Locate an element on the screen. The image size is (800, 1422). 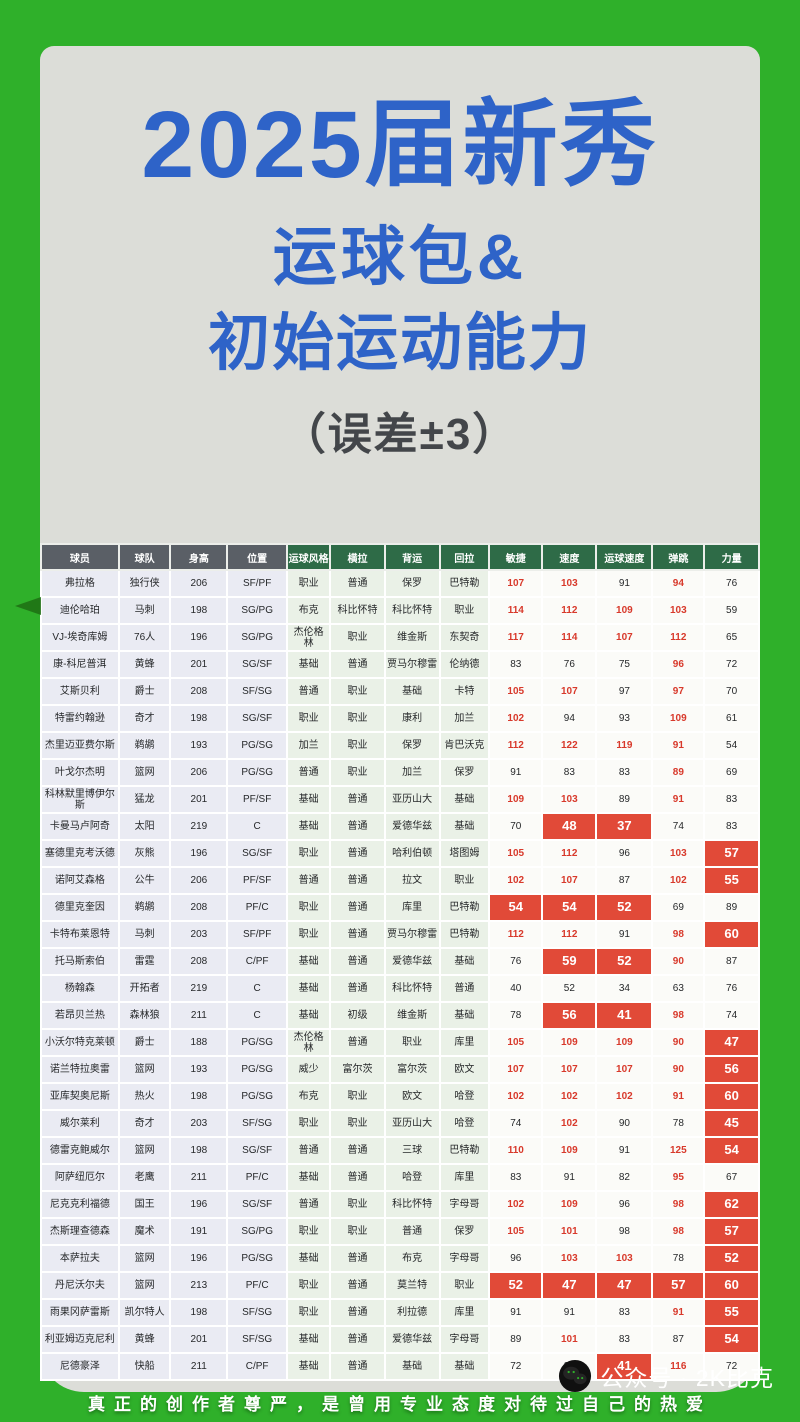
agility-cell: 109 is located at coordinates (516, 799).